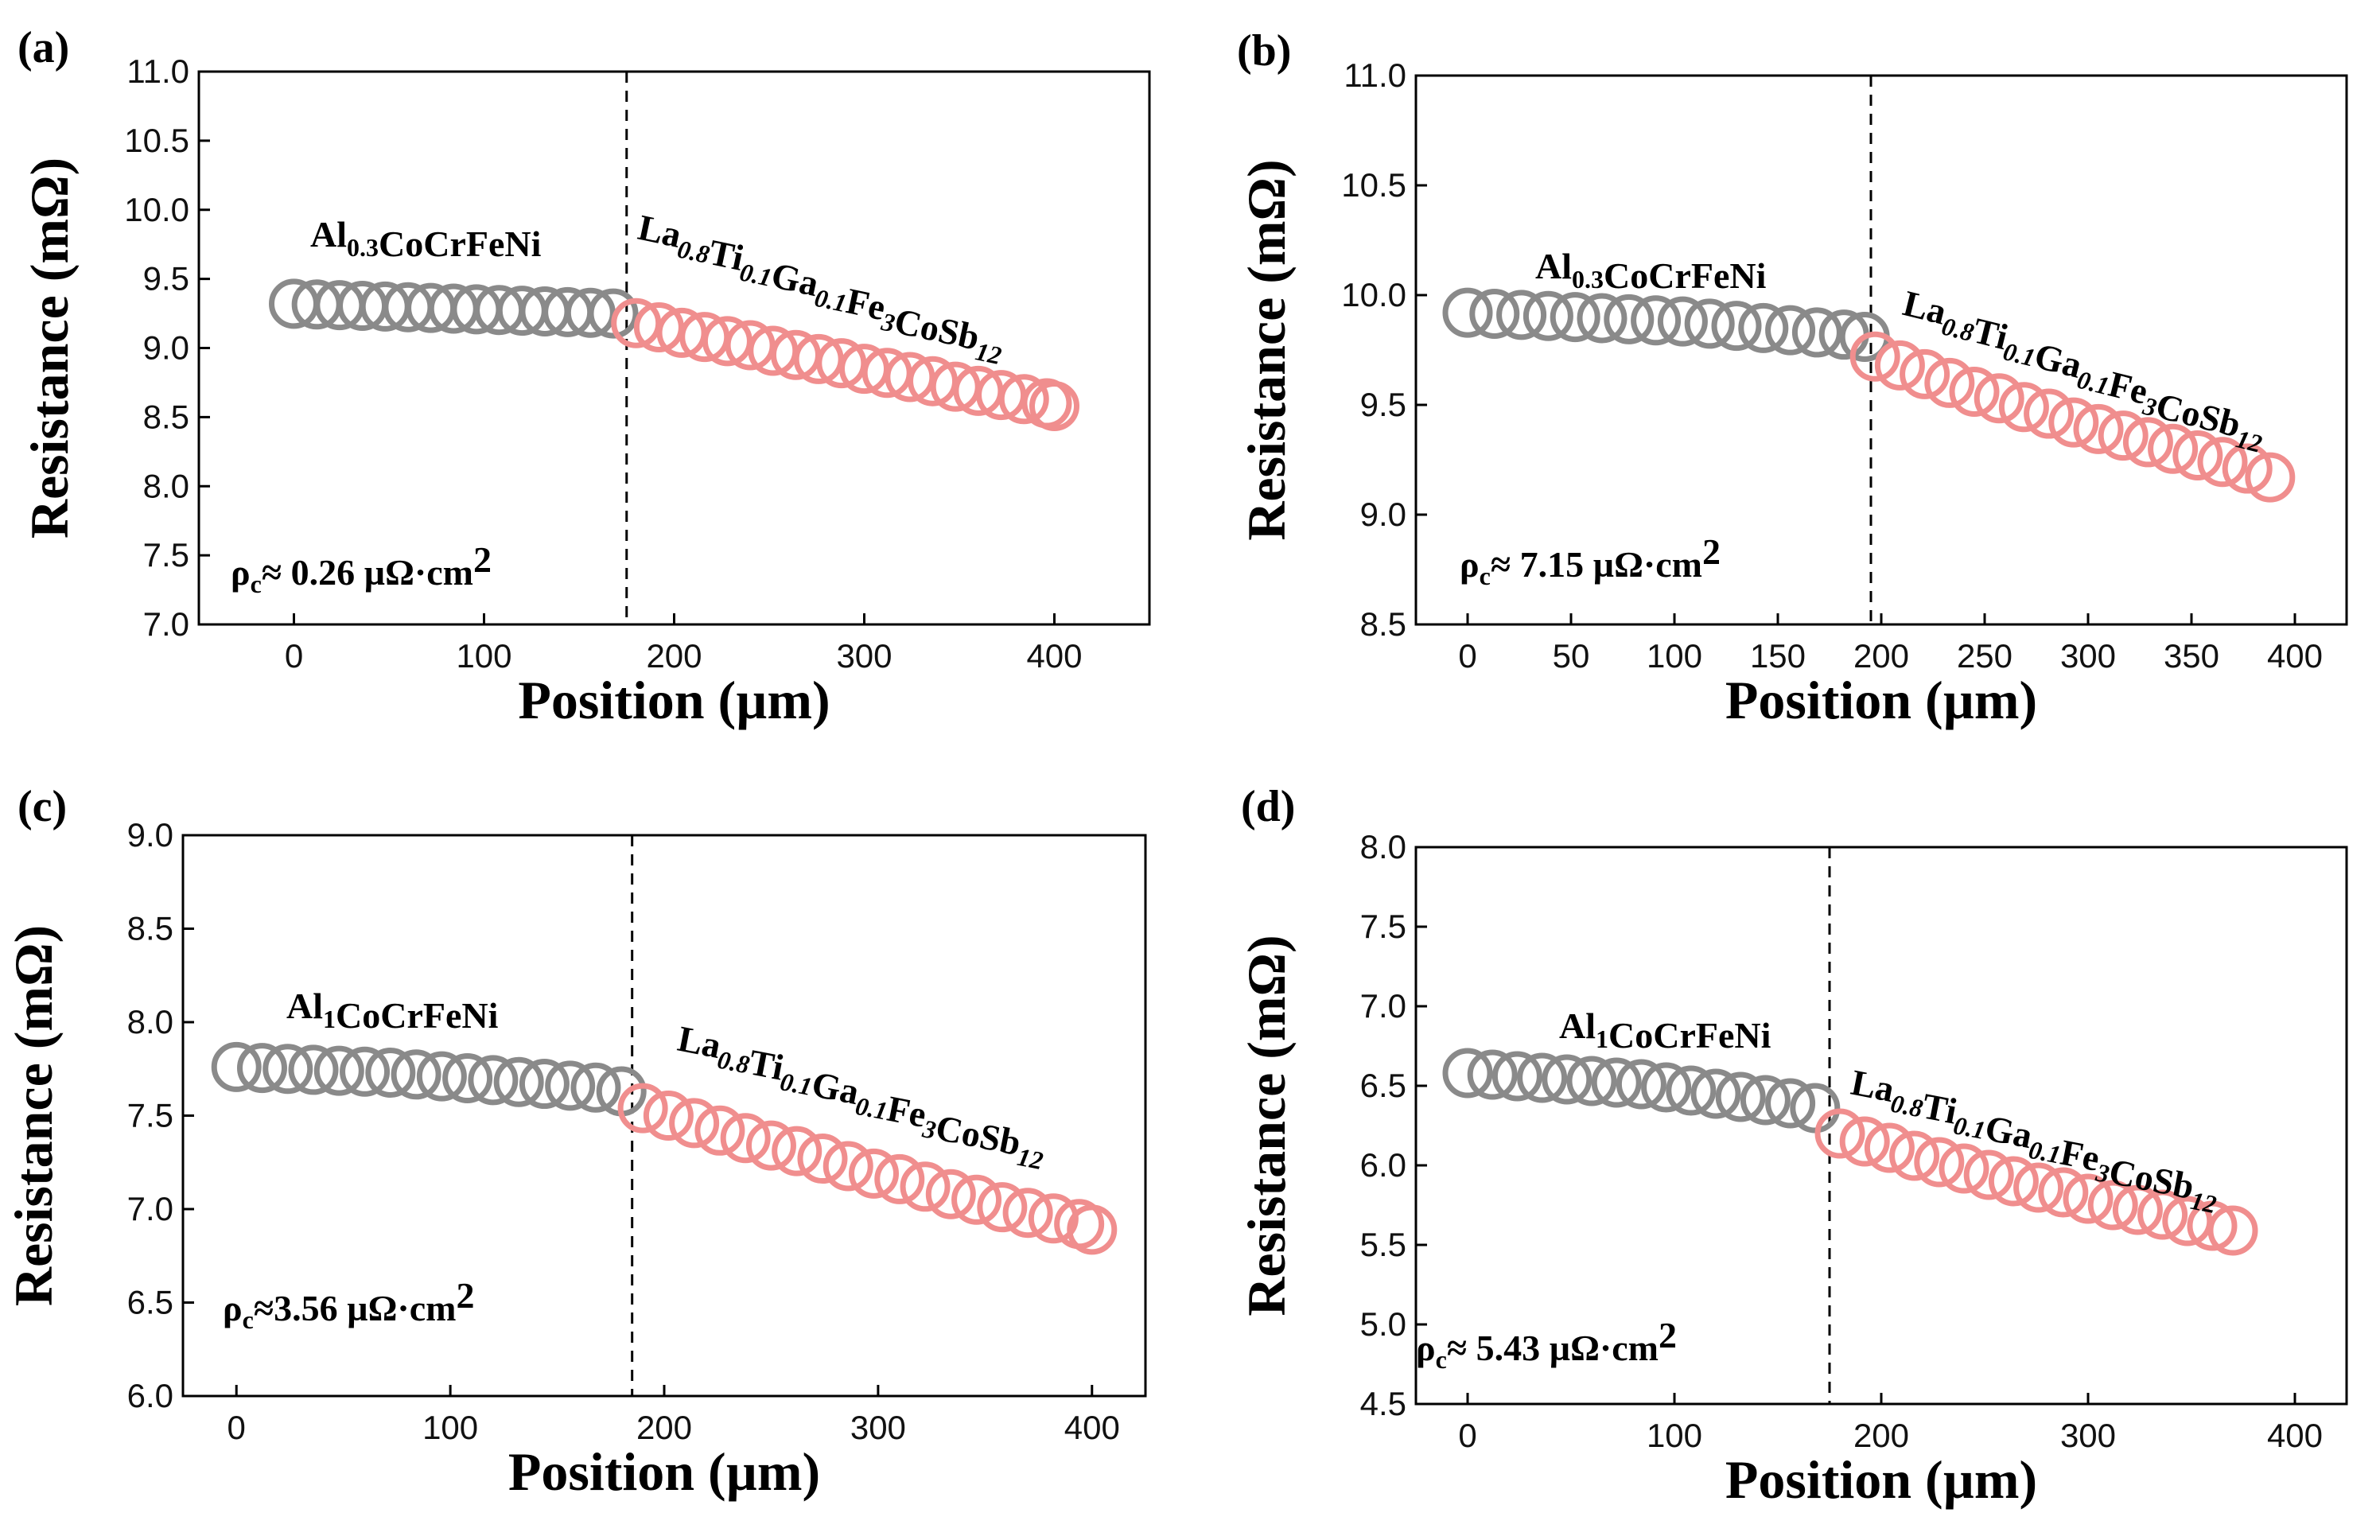 The width and height of the screenshot is (2380, 1540). Describe the element at coordinates (1467, 656) in the screenshot. I see `x-tick-label: 0` at that location.